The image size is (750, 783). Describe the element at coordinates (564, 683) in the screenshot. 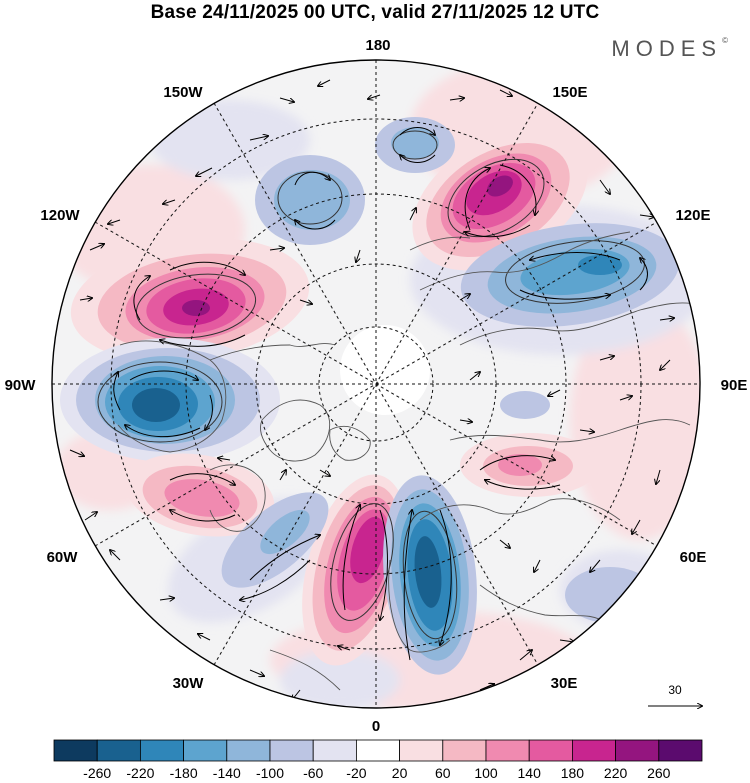

I see `lon-label-30e: 30E` at that location.